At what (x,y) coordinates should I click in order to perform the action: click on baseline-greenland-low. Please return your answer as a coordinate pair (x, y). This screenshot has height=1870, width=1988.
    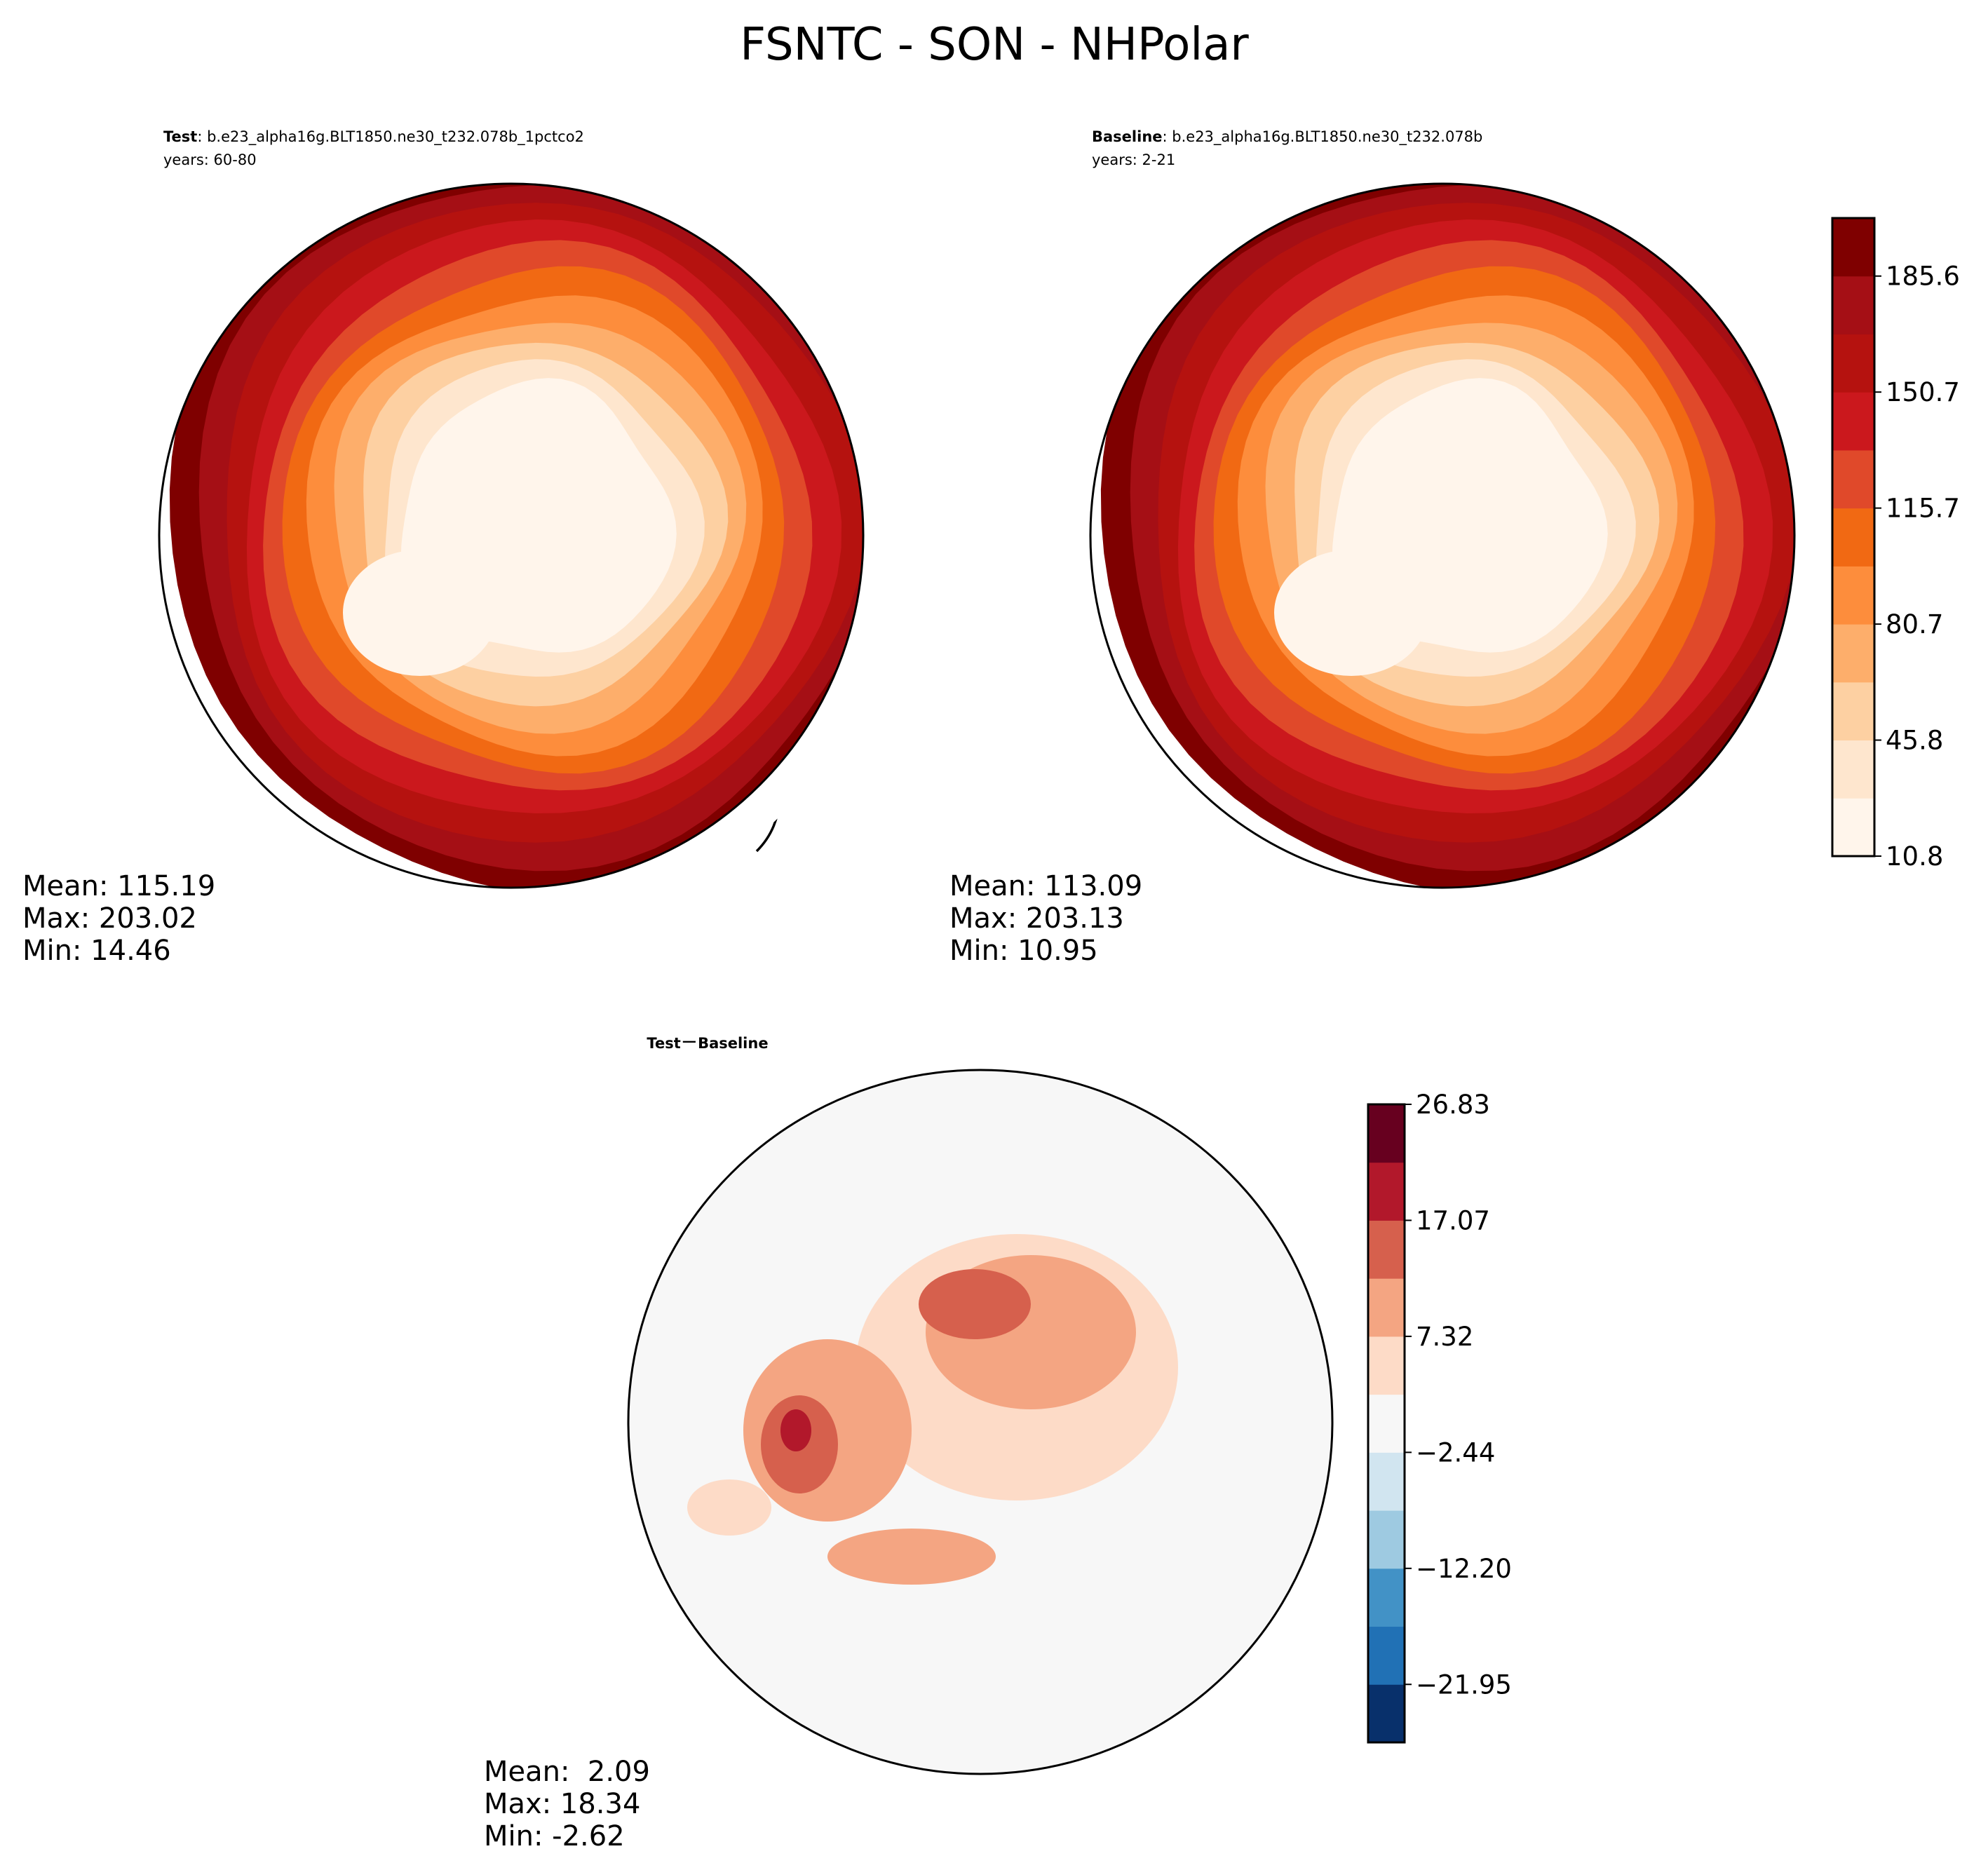
    Looking at the image, I should click on (1351, 613).